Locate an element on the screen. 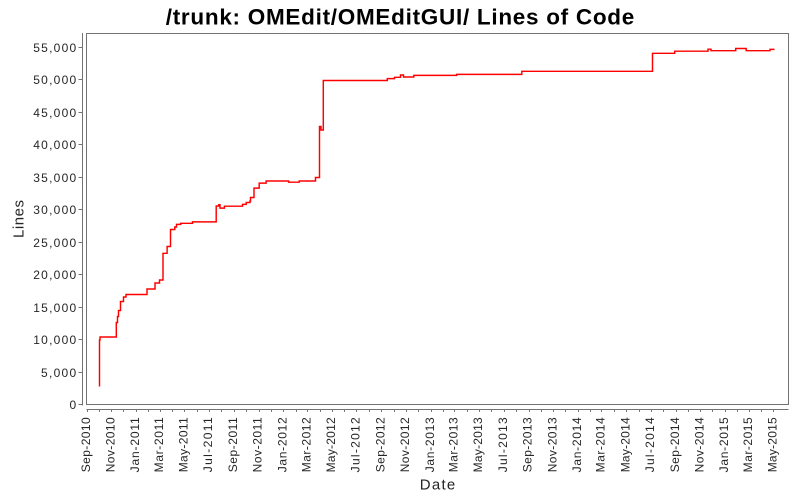 Image resolution: width=800 pixels, height=500 pixels. svg-text: Jan-2012 is located at coordinates (282, 444).